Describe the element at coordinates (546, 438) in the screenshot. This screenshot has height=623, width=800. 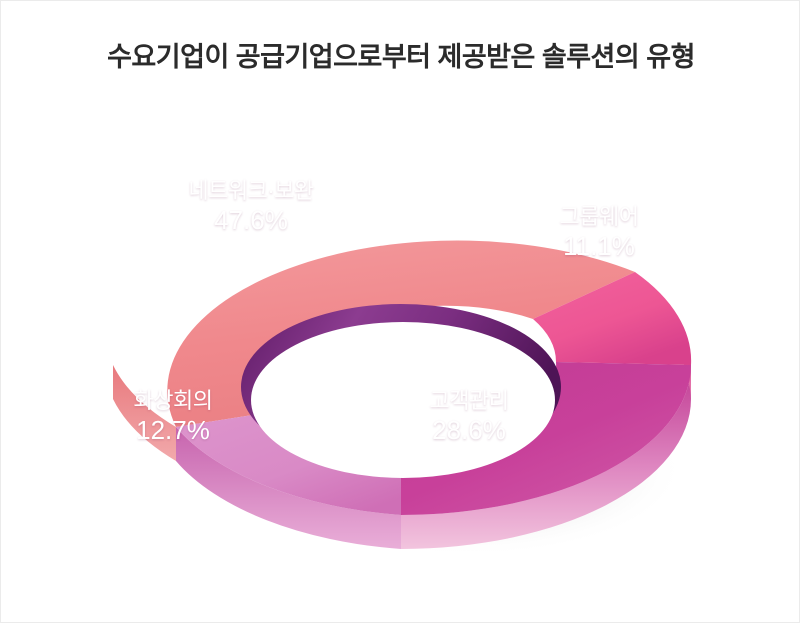
I see `slice-customer-management` at that location.